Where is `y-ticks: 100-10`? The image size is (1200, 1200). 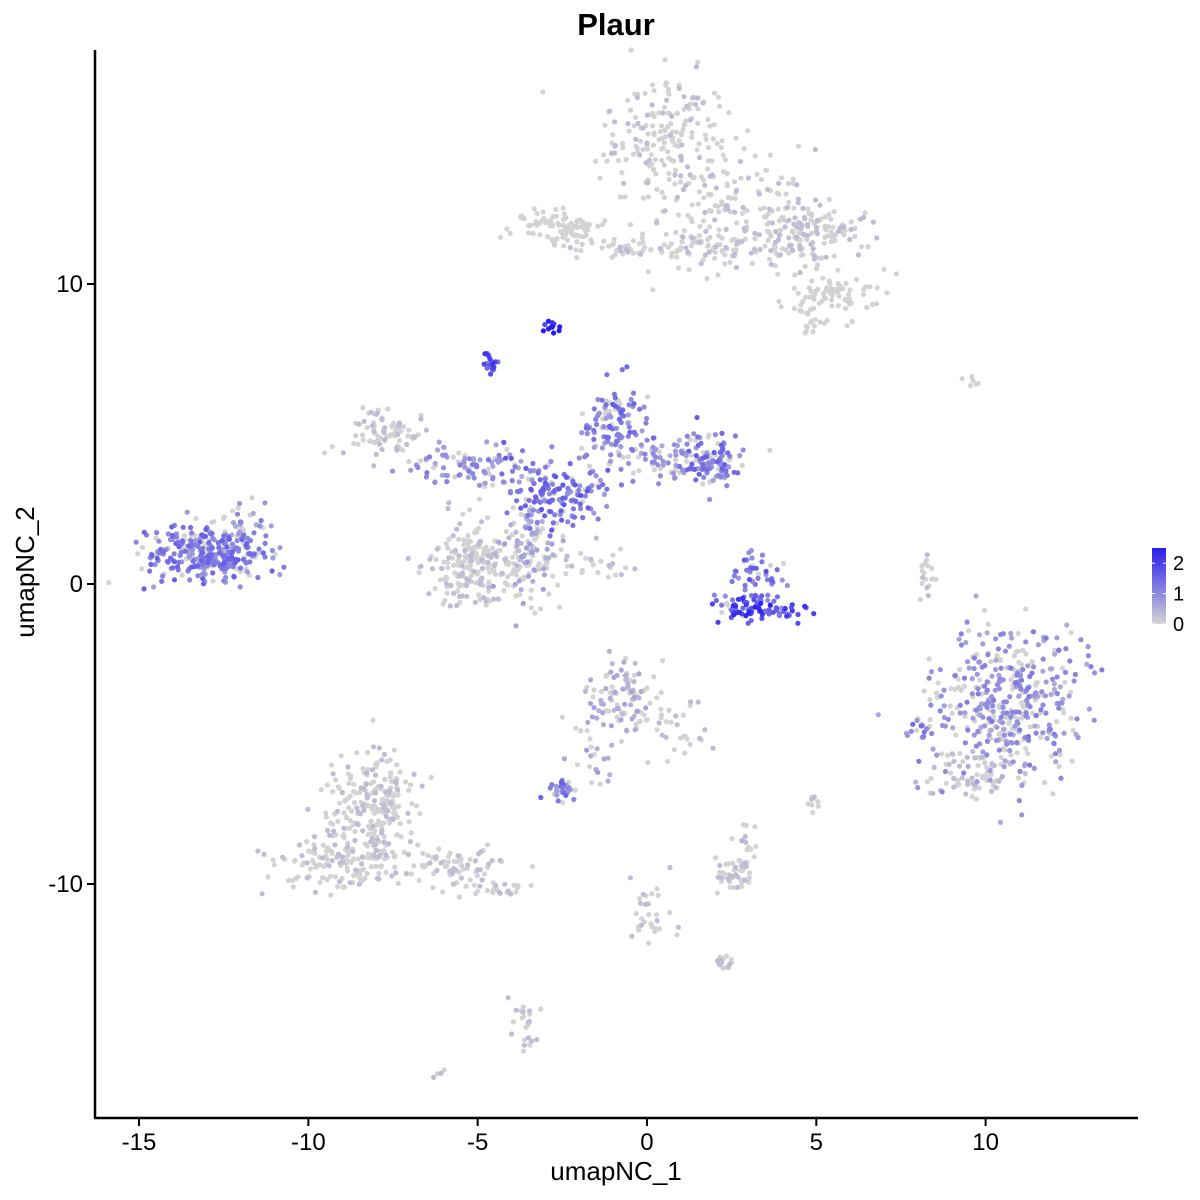
y-ticks: 100-10 is located at coordinates (71, 584).